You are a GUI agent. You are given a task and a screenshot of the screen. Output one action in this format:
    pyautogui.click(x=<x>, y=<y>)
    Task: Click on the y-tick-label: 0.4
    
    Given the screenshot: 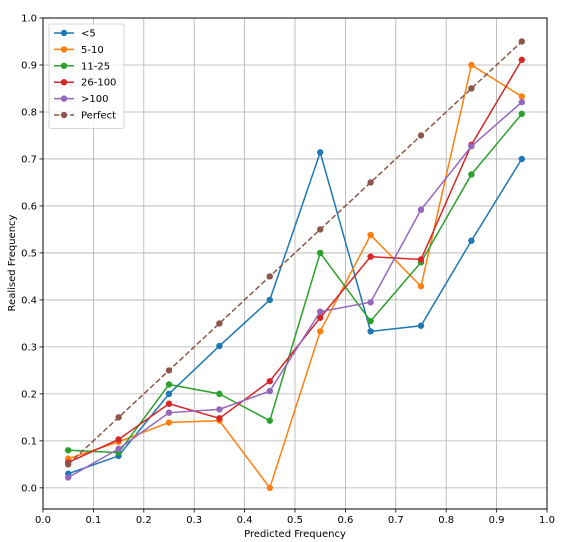 What is the action you would take?
    pyautogui.click(x=29, y=300)
    